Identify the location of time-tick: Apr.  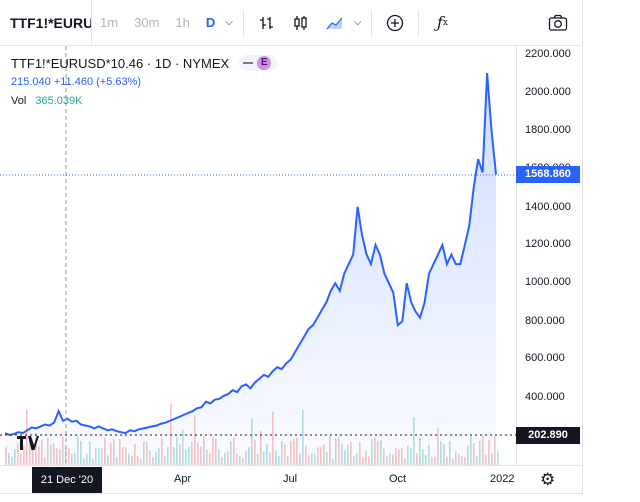
(183, 479).